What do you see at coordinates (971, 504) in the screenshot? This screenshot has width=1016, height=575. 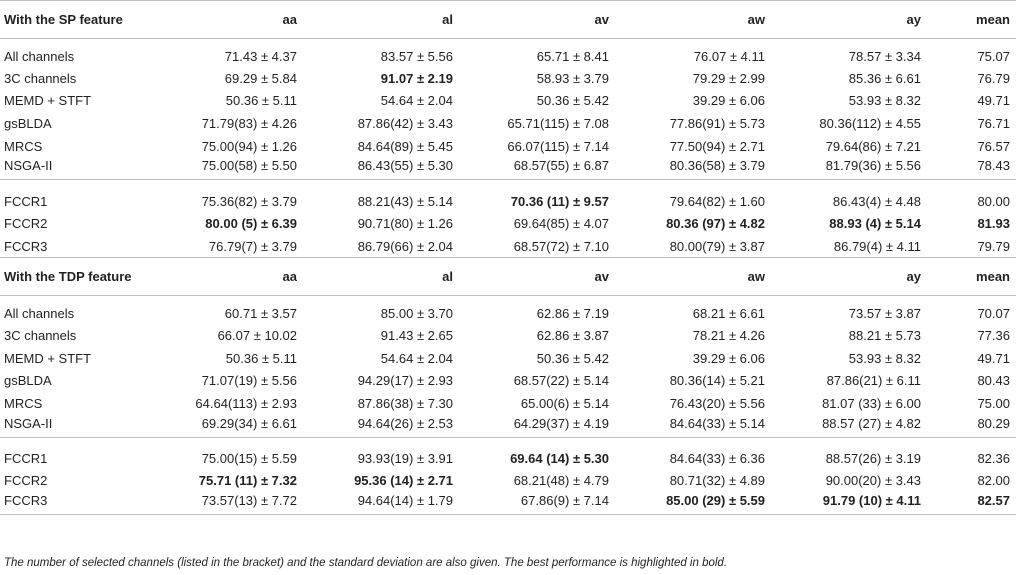 I see `mean-cell: 82.57` at bounding box center [971, 504].